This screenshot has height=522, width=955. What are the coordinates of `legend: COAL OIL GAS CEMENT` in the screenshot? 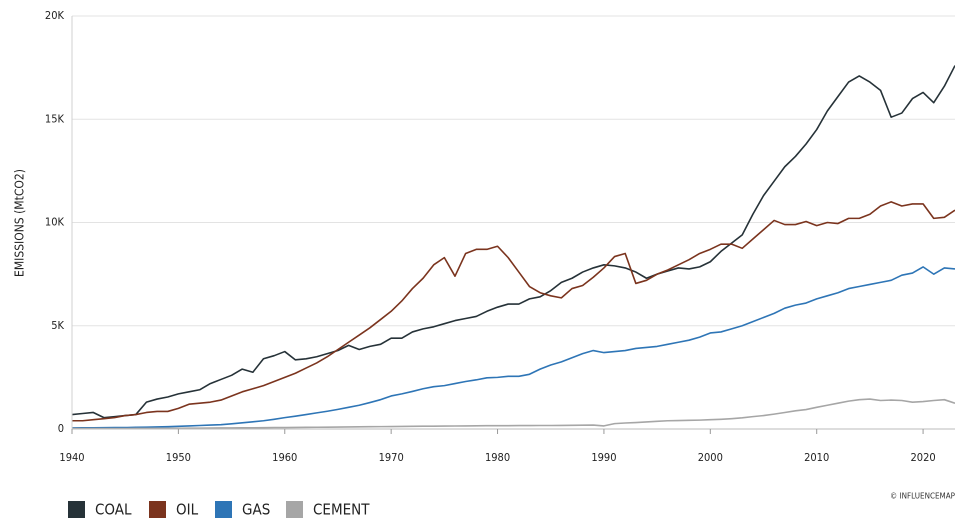 It's located at (219, 510).